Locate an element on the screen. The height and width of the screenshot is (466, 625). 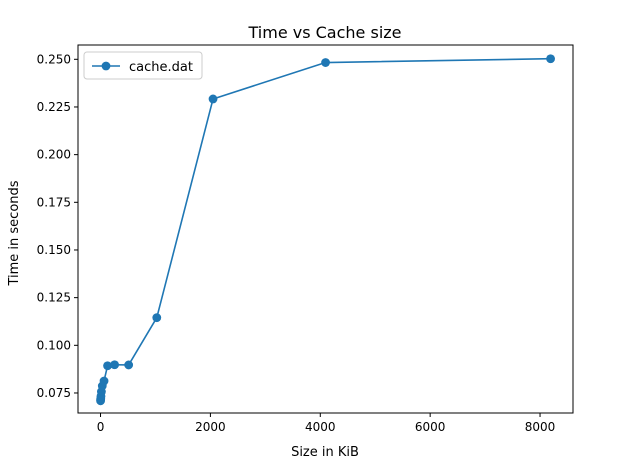
x-tick-label: 2000 is located at coordinates (210, 427).